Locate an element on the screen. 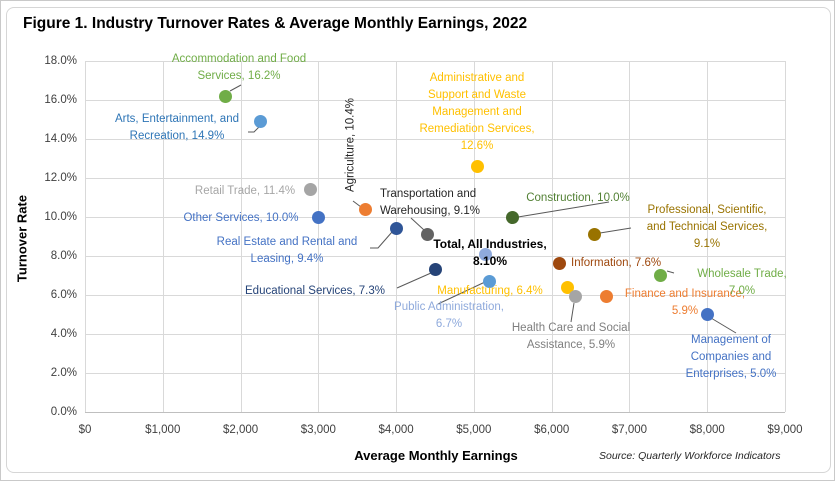 The width and height of the screenshot is (835, 481). data-label: Finance and Insurance, 5.9% is located at coordinates (685, 302).